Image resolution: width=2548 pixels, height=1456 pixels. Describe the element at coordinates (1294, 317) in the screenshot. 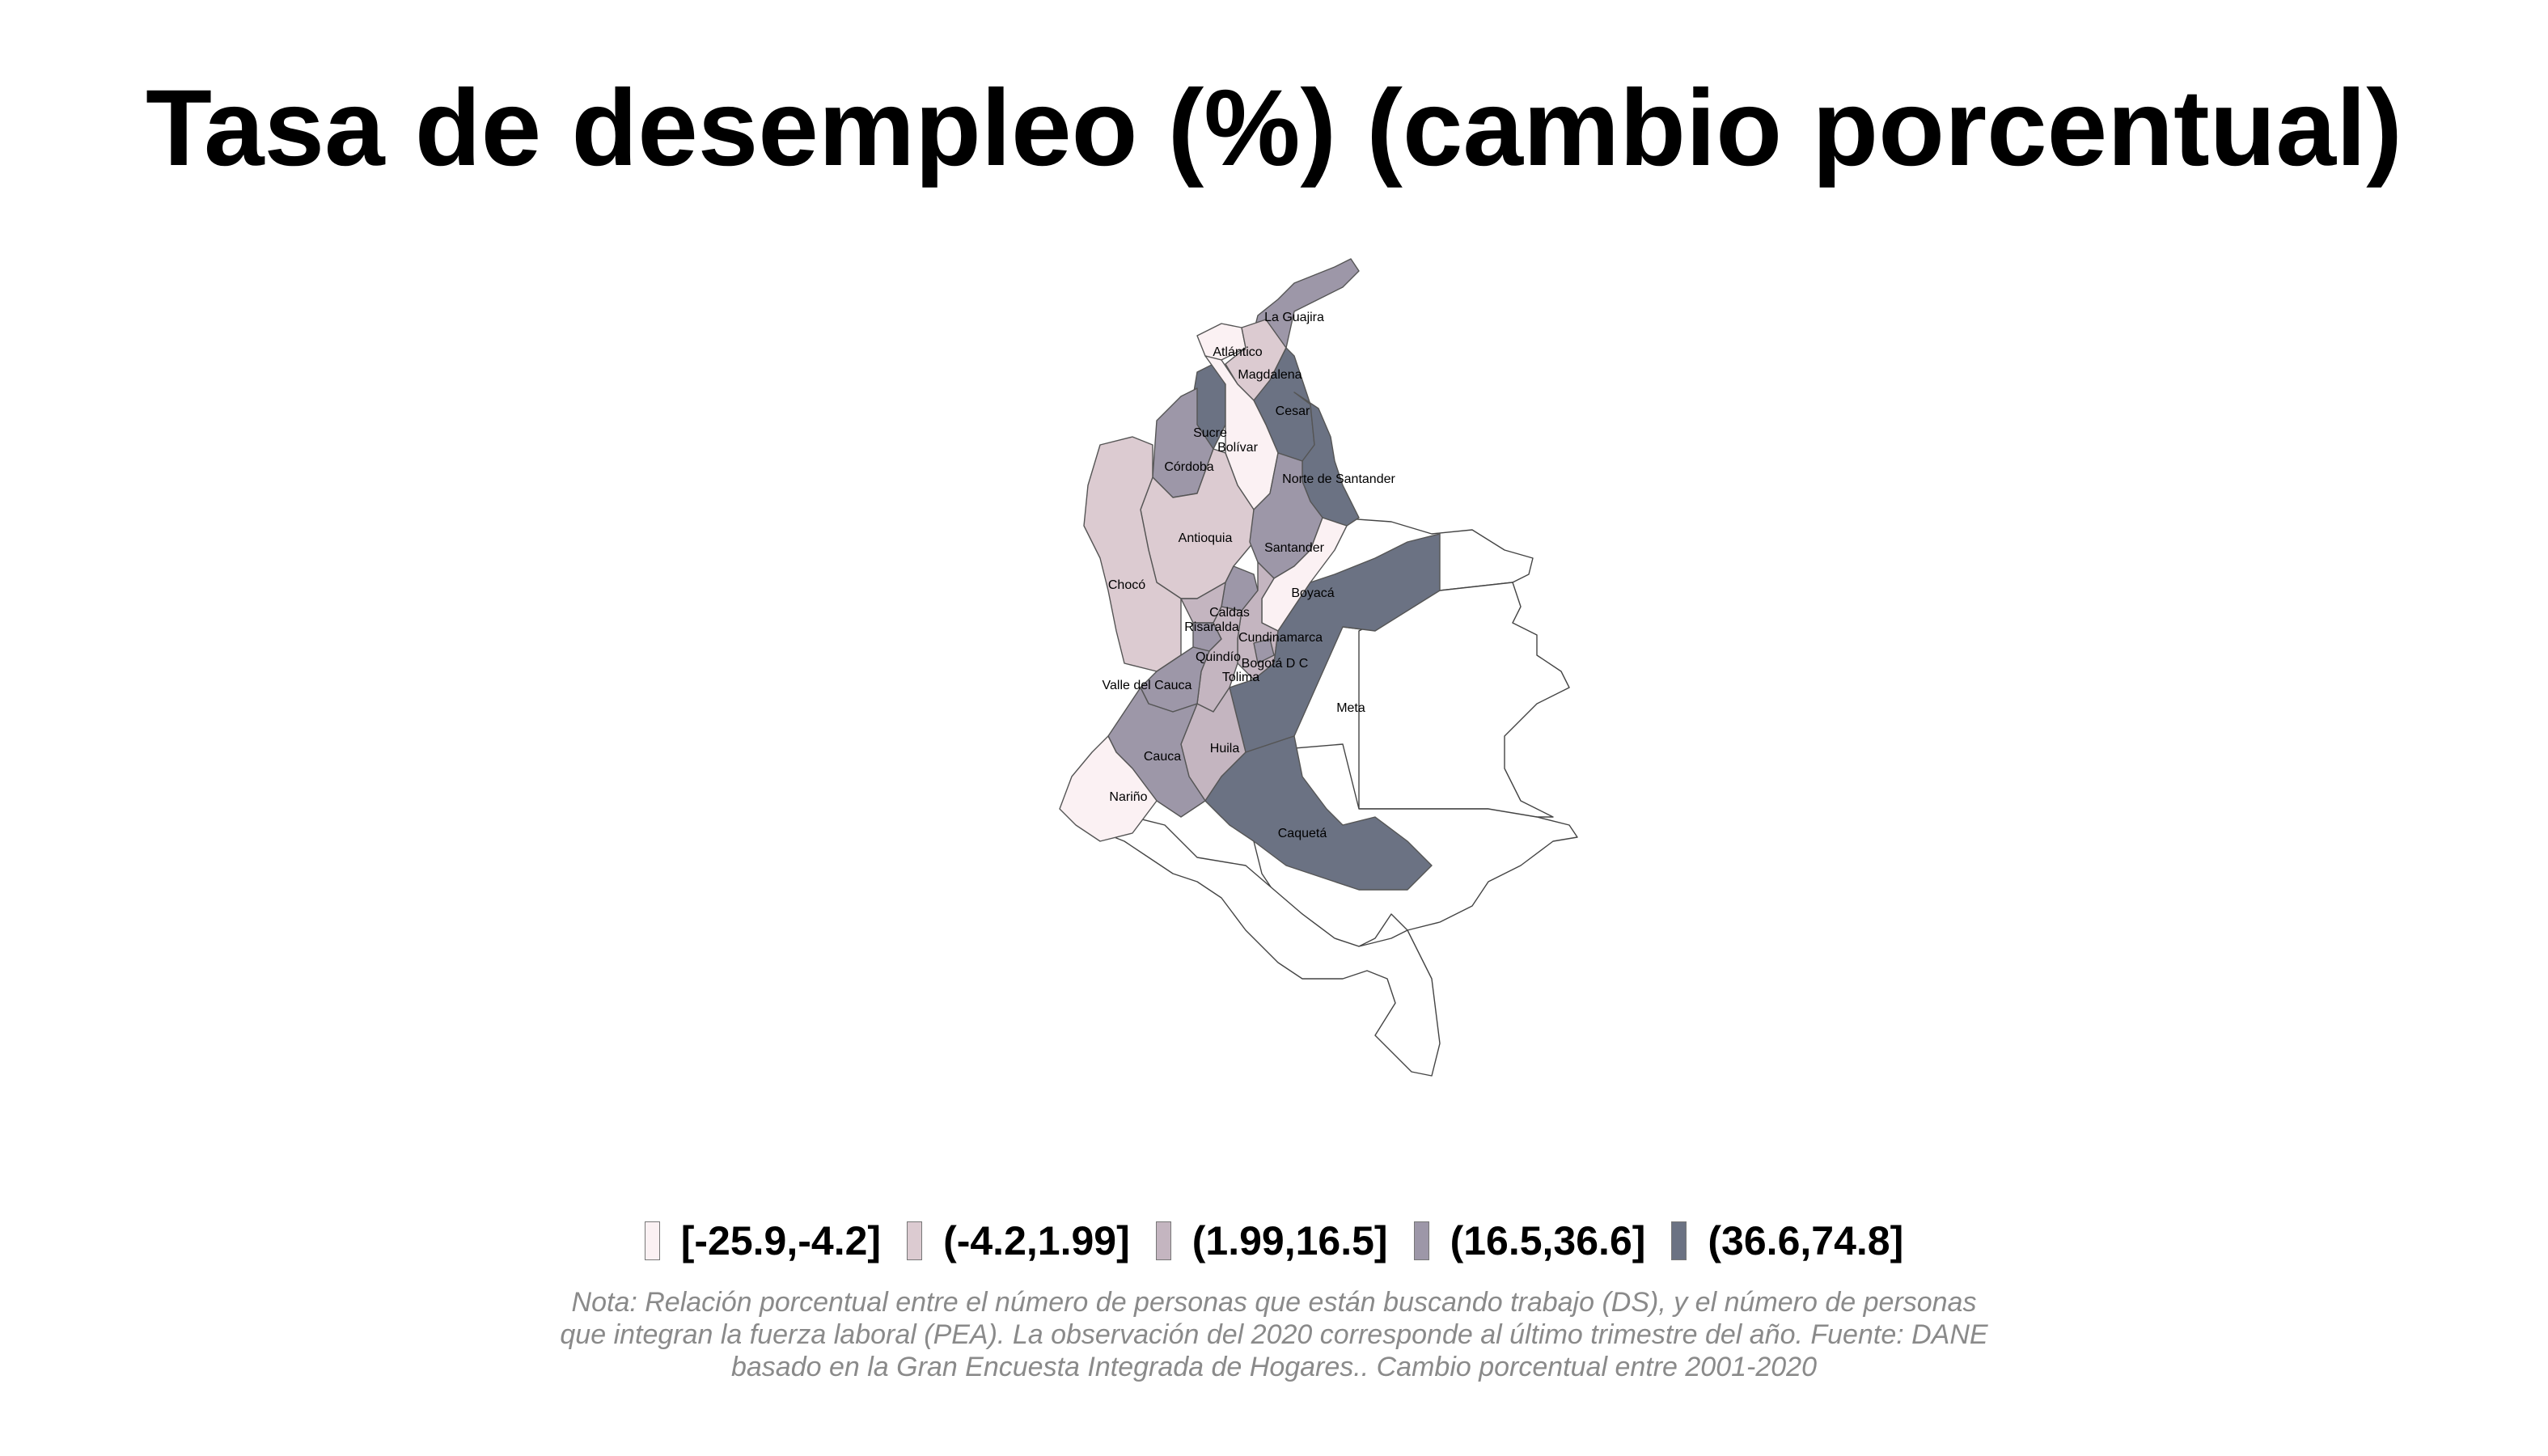

I see `dept-label: La Guajira` at that location.